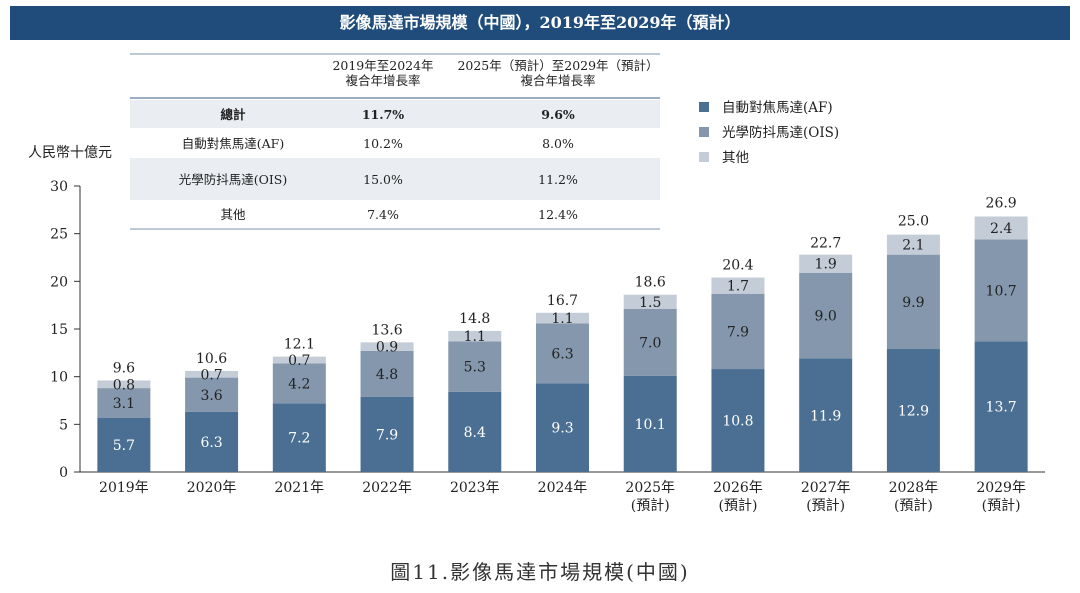 This screenshot has height=593, width=1080. What do you see at coordinates (825, 244) in the screenshot?
I see `total-label-8: 22.7` at bounding box center [825, 244].